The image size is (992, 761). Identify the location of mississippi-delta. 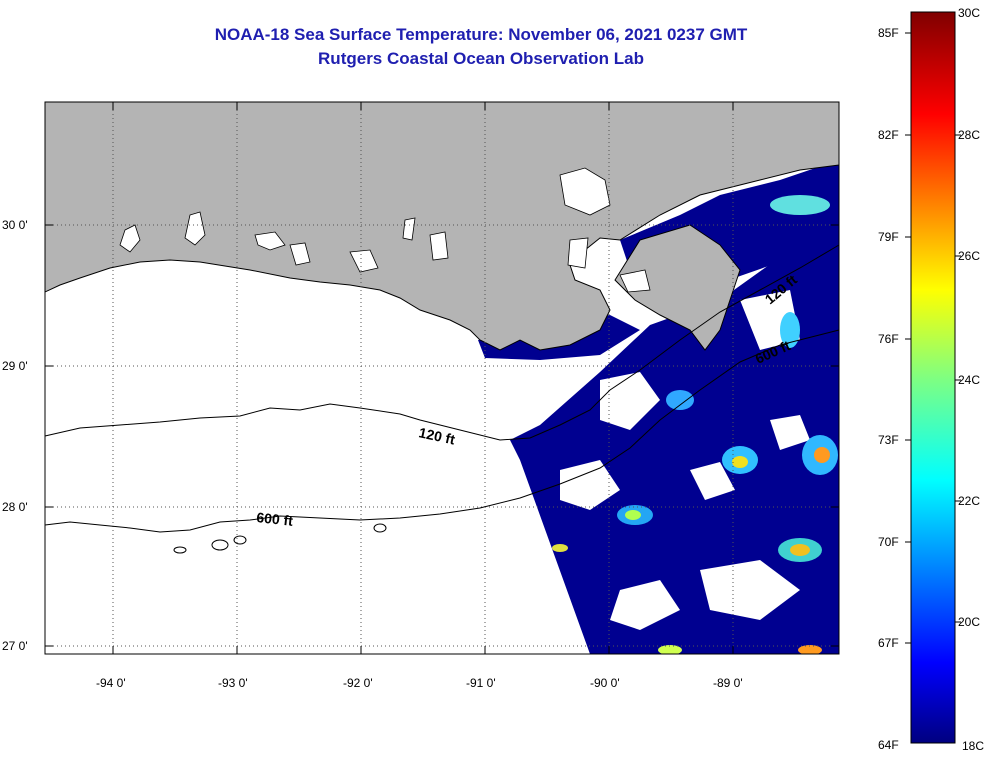
(677, 287).